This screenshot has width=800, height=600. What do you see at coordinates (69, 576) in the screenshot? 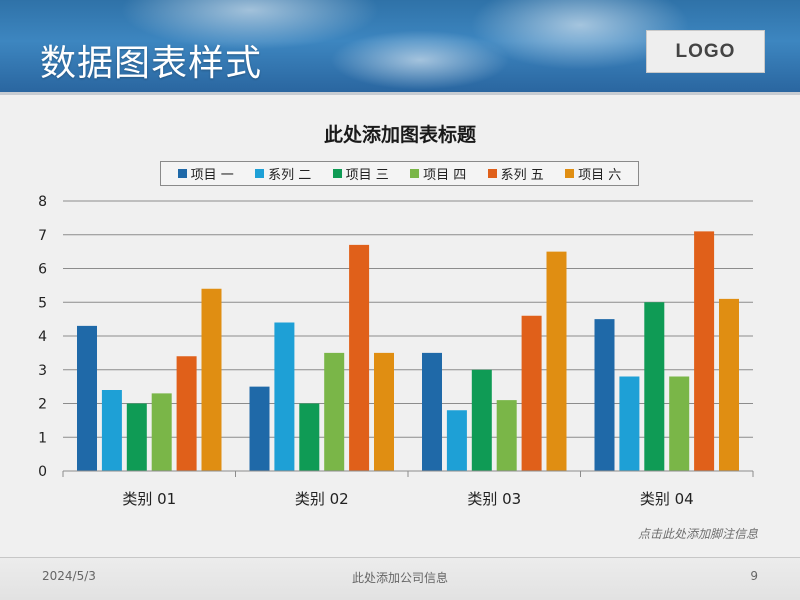
I see `footer-date: 2024/5/3` at bounding box center [69, 576].